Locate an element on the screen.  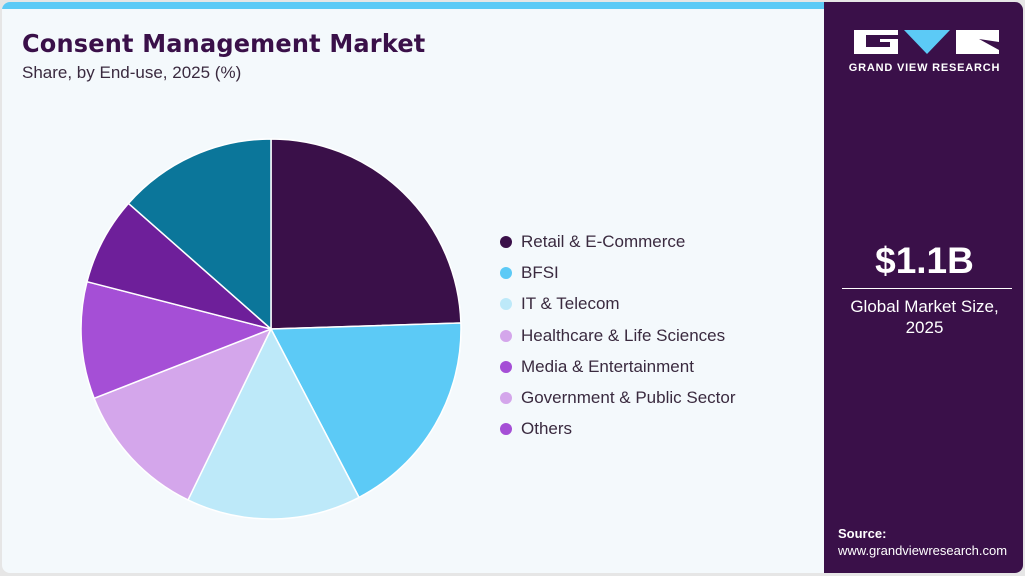
caption-line-1: Global Market Size, is located at coordinates (924, 306).